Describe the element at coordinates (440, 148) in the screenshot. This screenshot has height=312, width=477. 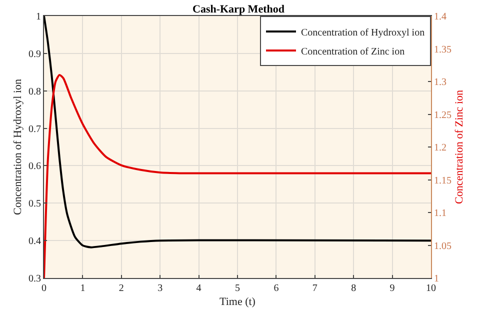
I see `y2-tick-label: 1.2` at that location.